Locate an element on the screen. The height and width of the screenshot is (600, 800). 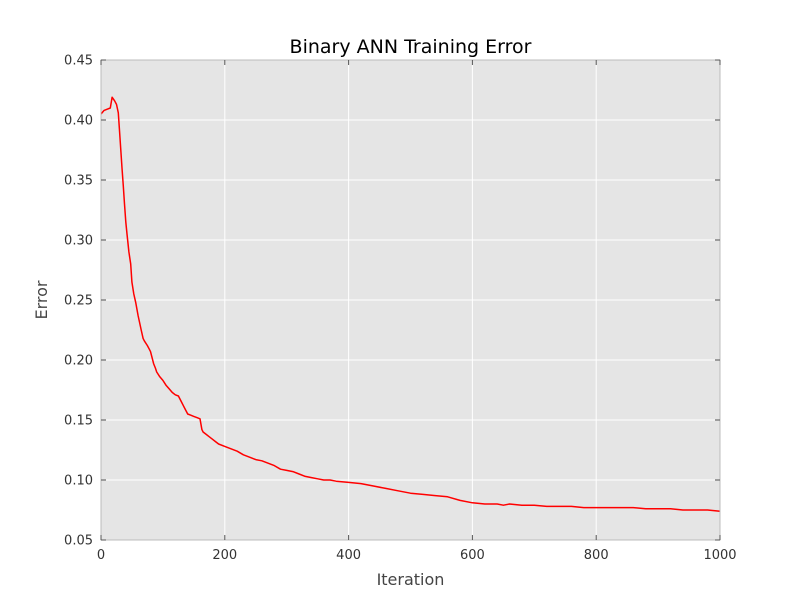
y-tick-label: 0.20 is located at coordinates (78, 361).